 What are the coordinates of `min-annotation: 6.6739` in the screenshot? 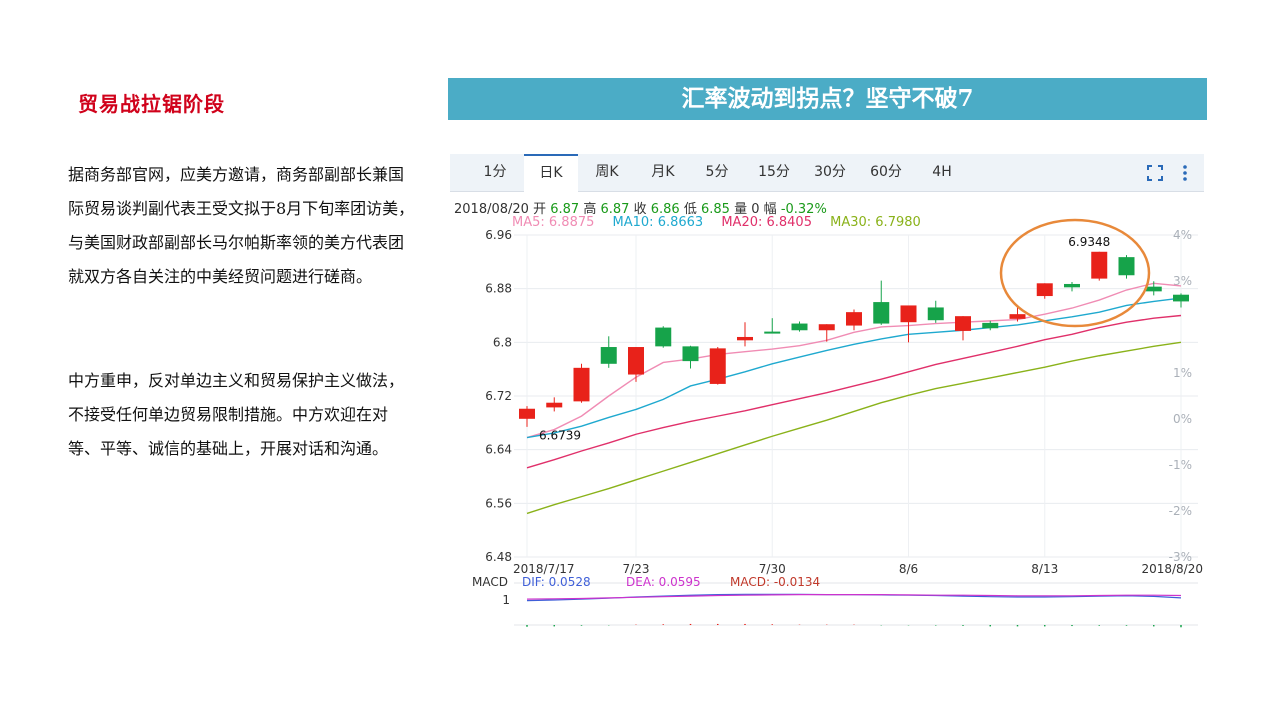 It's located at (560, 436).